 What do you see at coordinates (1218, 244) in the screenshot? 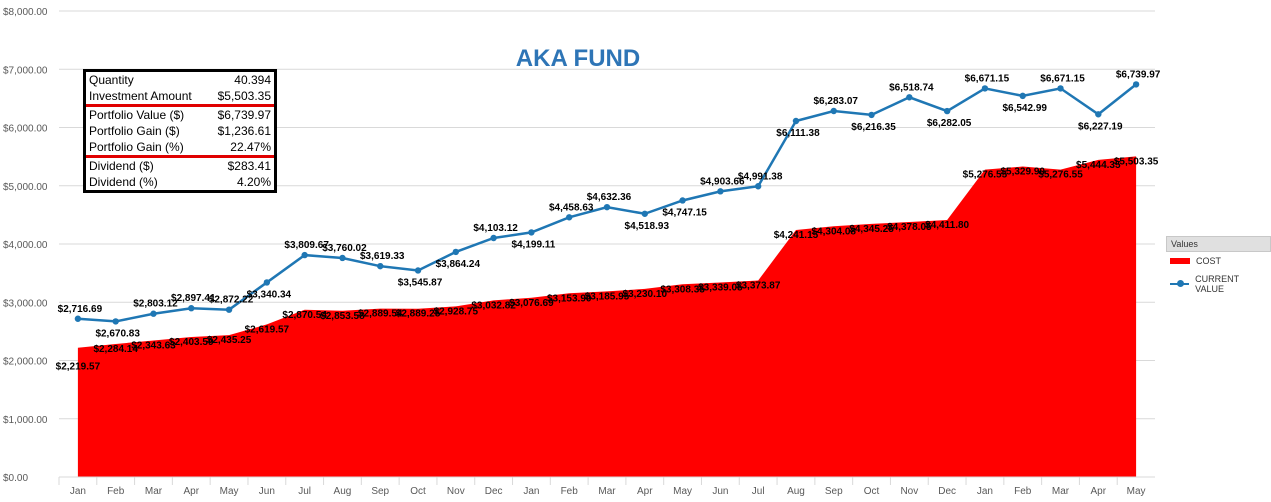
I see `legend-title: Values` at bounding box center [1218, 244].